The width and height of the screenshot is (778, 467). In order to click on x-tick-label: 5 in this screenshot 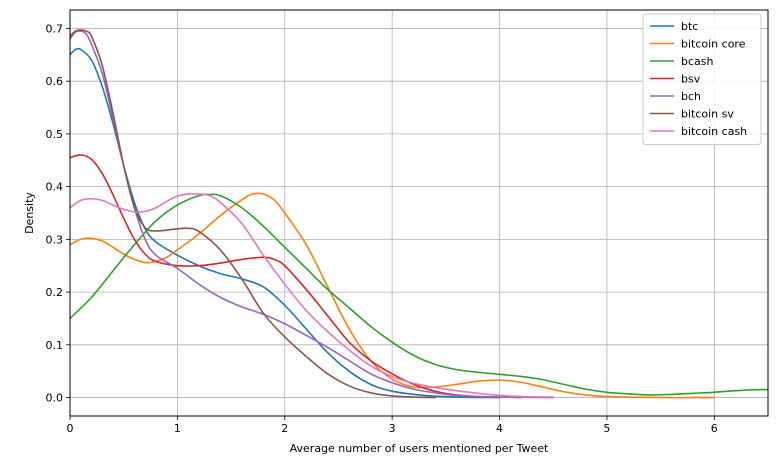, I will do `click(606, 428)`.